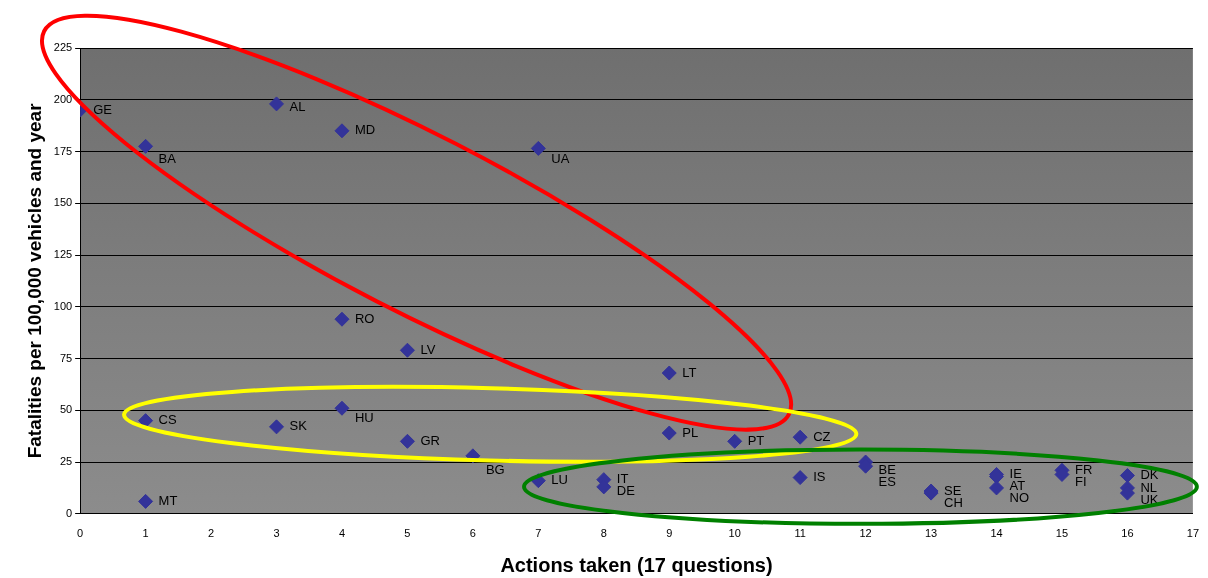 This screenshot has height=578, width=1208. Describe the element at coordinates (103, 109) in the screenshot. I see `annotation: GE` at that location.